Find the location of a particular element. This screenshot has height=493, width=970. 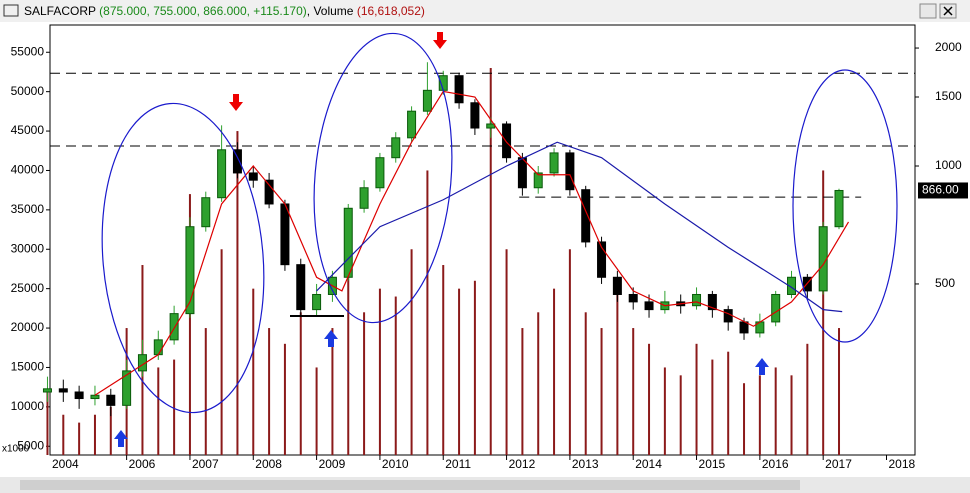

y-tick-label: 5000 is located at coordinates (30, 445).